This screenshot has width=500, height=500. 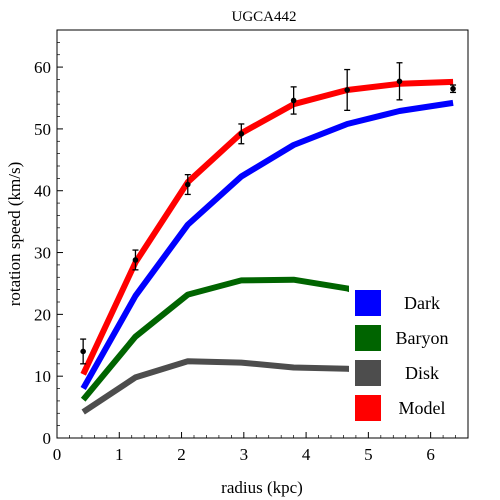 I want to click on chart-title: UGCA442, so click(x=263, y=17).